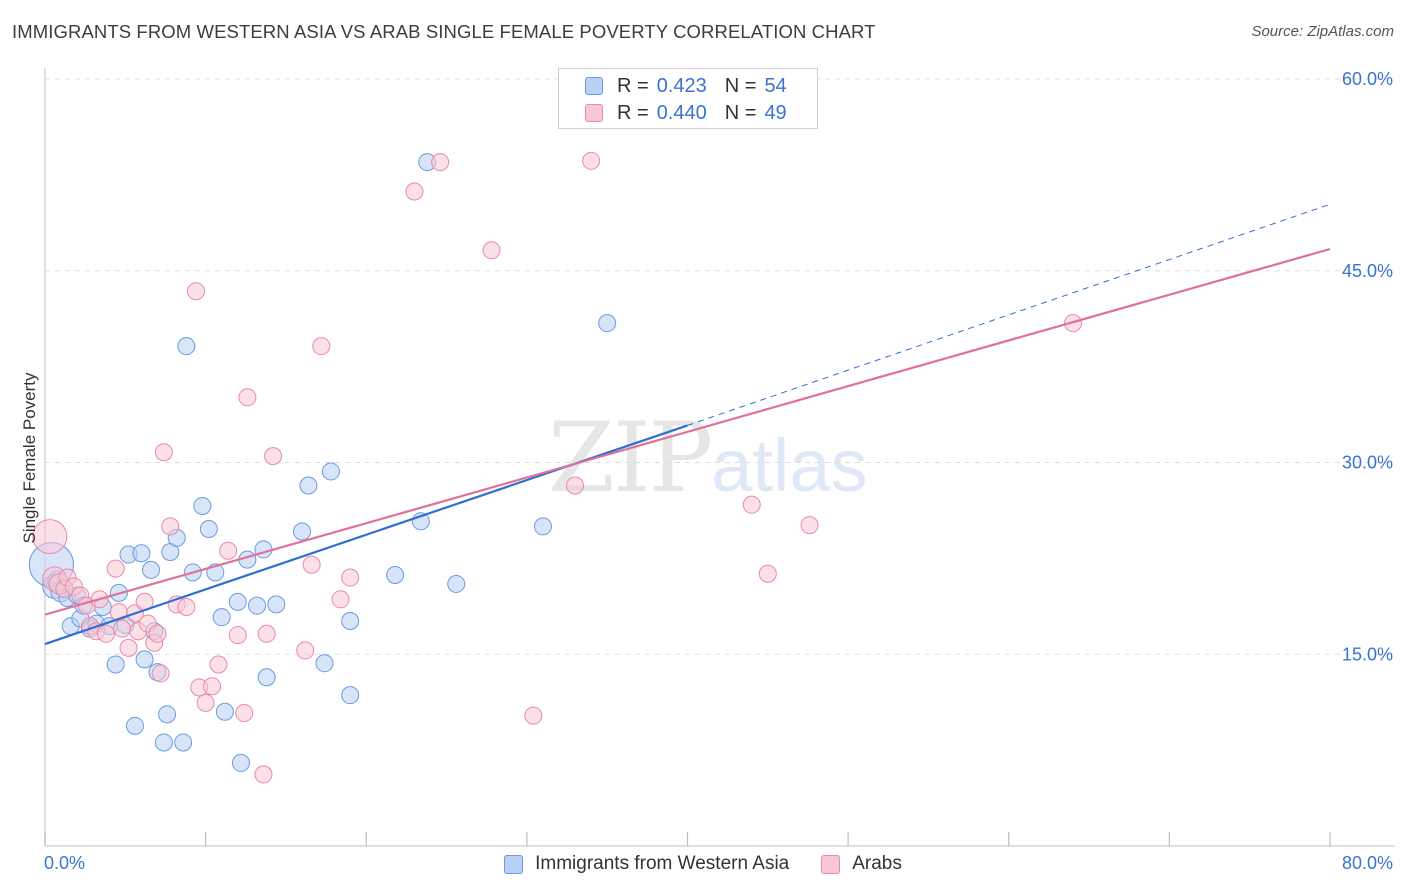 This screenshot has height=892, width=1406. I want to click on series-legend: Immigrants from Western Asia Arabs, so click(703, 864).